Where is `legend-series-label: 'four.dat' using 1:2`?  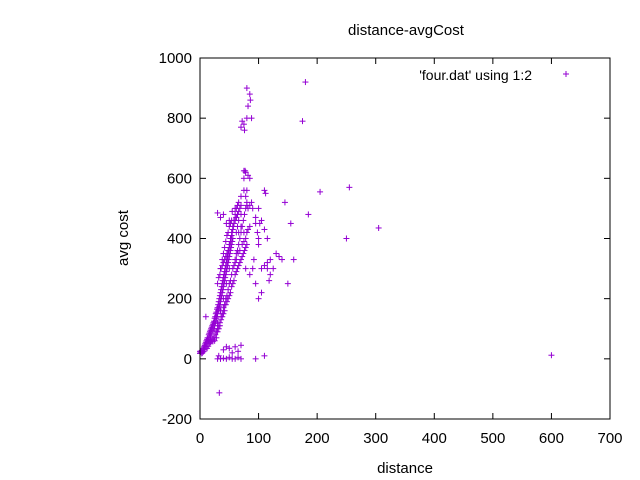 legend-series-label: 'four.dat' using 1:2 is located at coordinates (475, 75).